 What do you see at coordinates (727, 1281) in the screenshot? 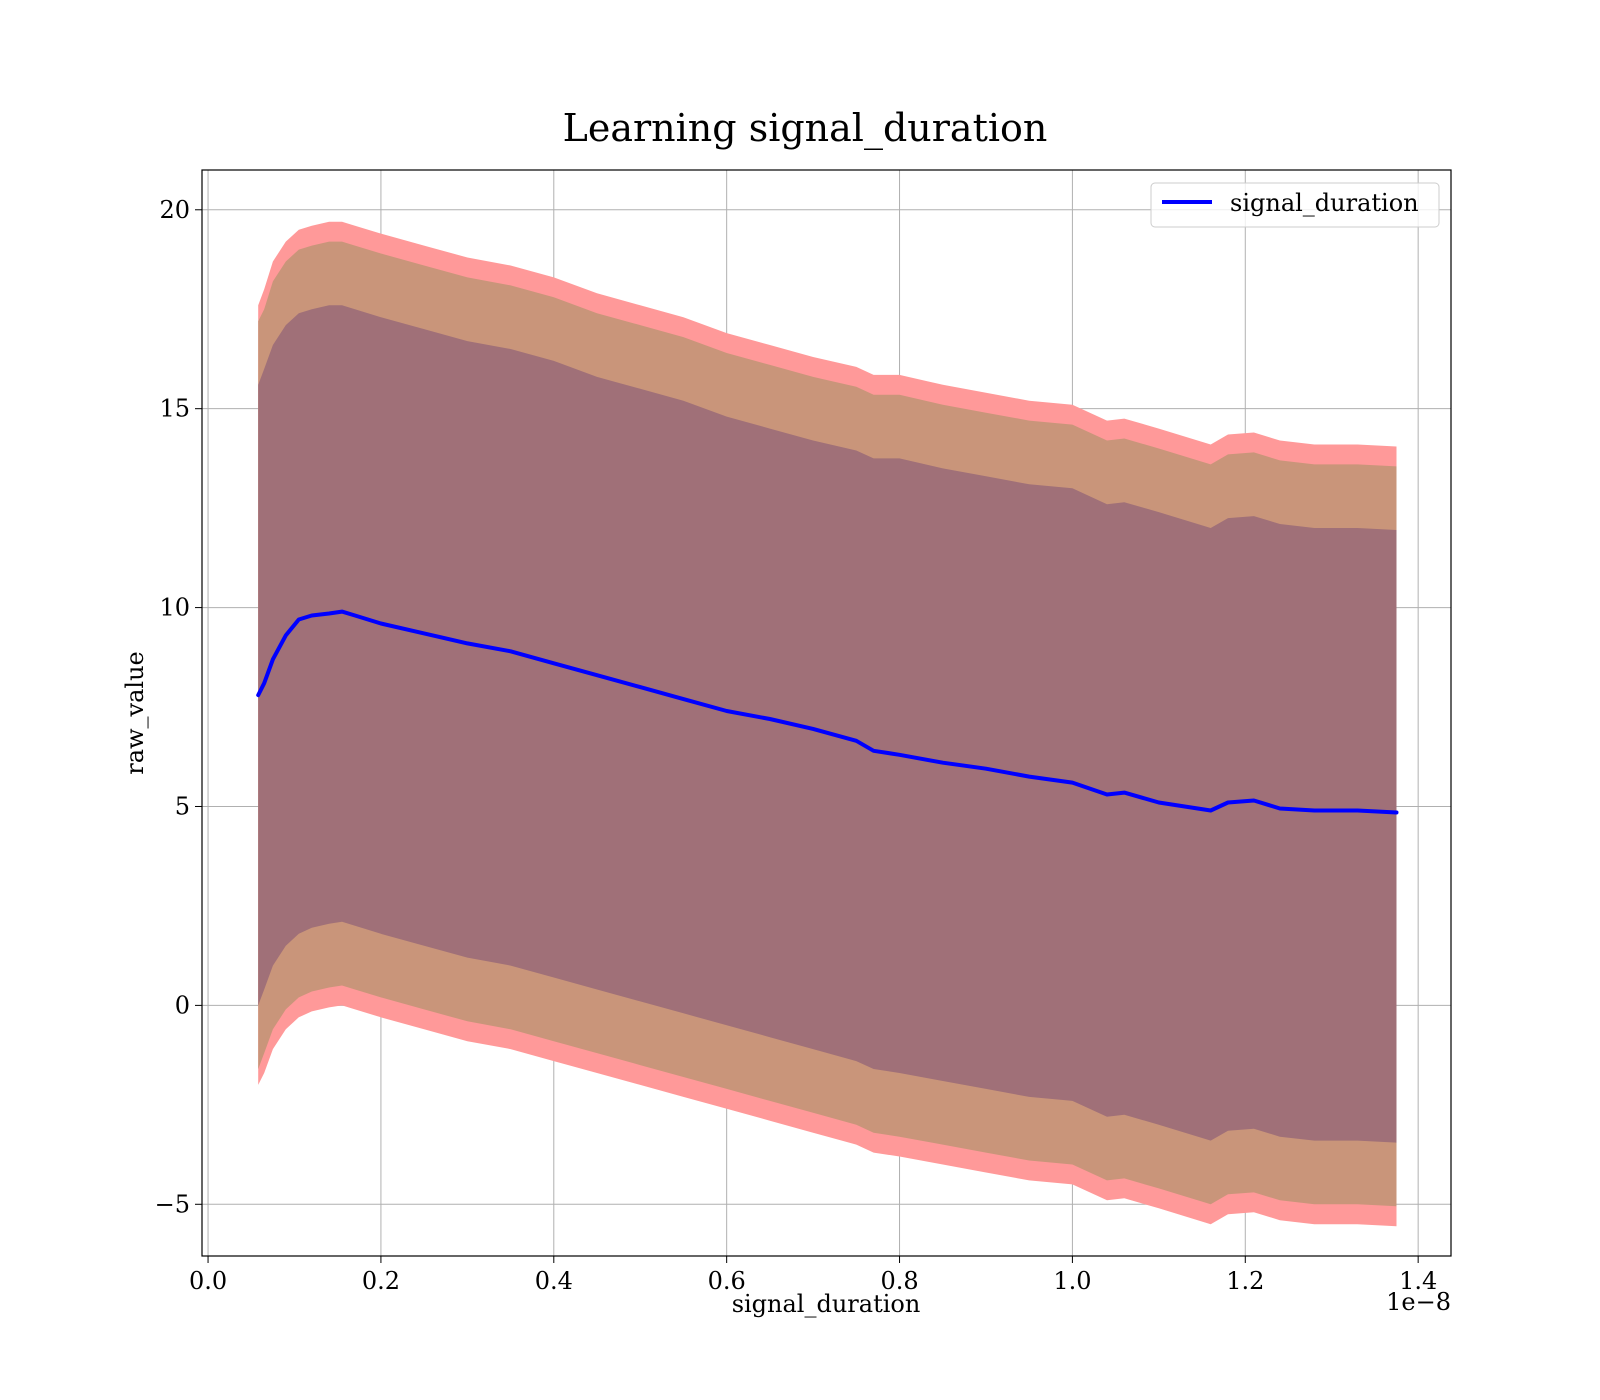
I see `x-tick-label: 0.6` at bounding box center [727, 1281].